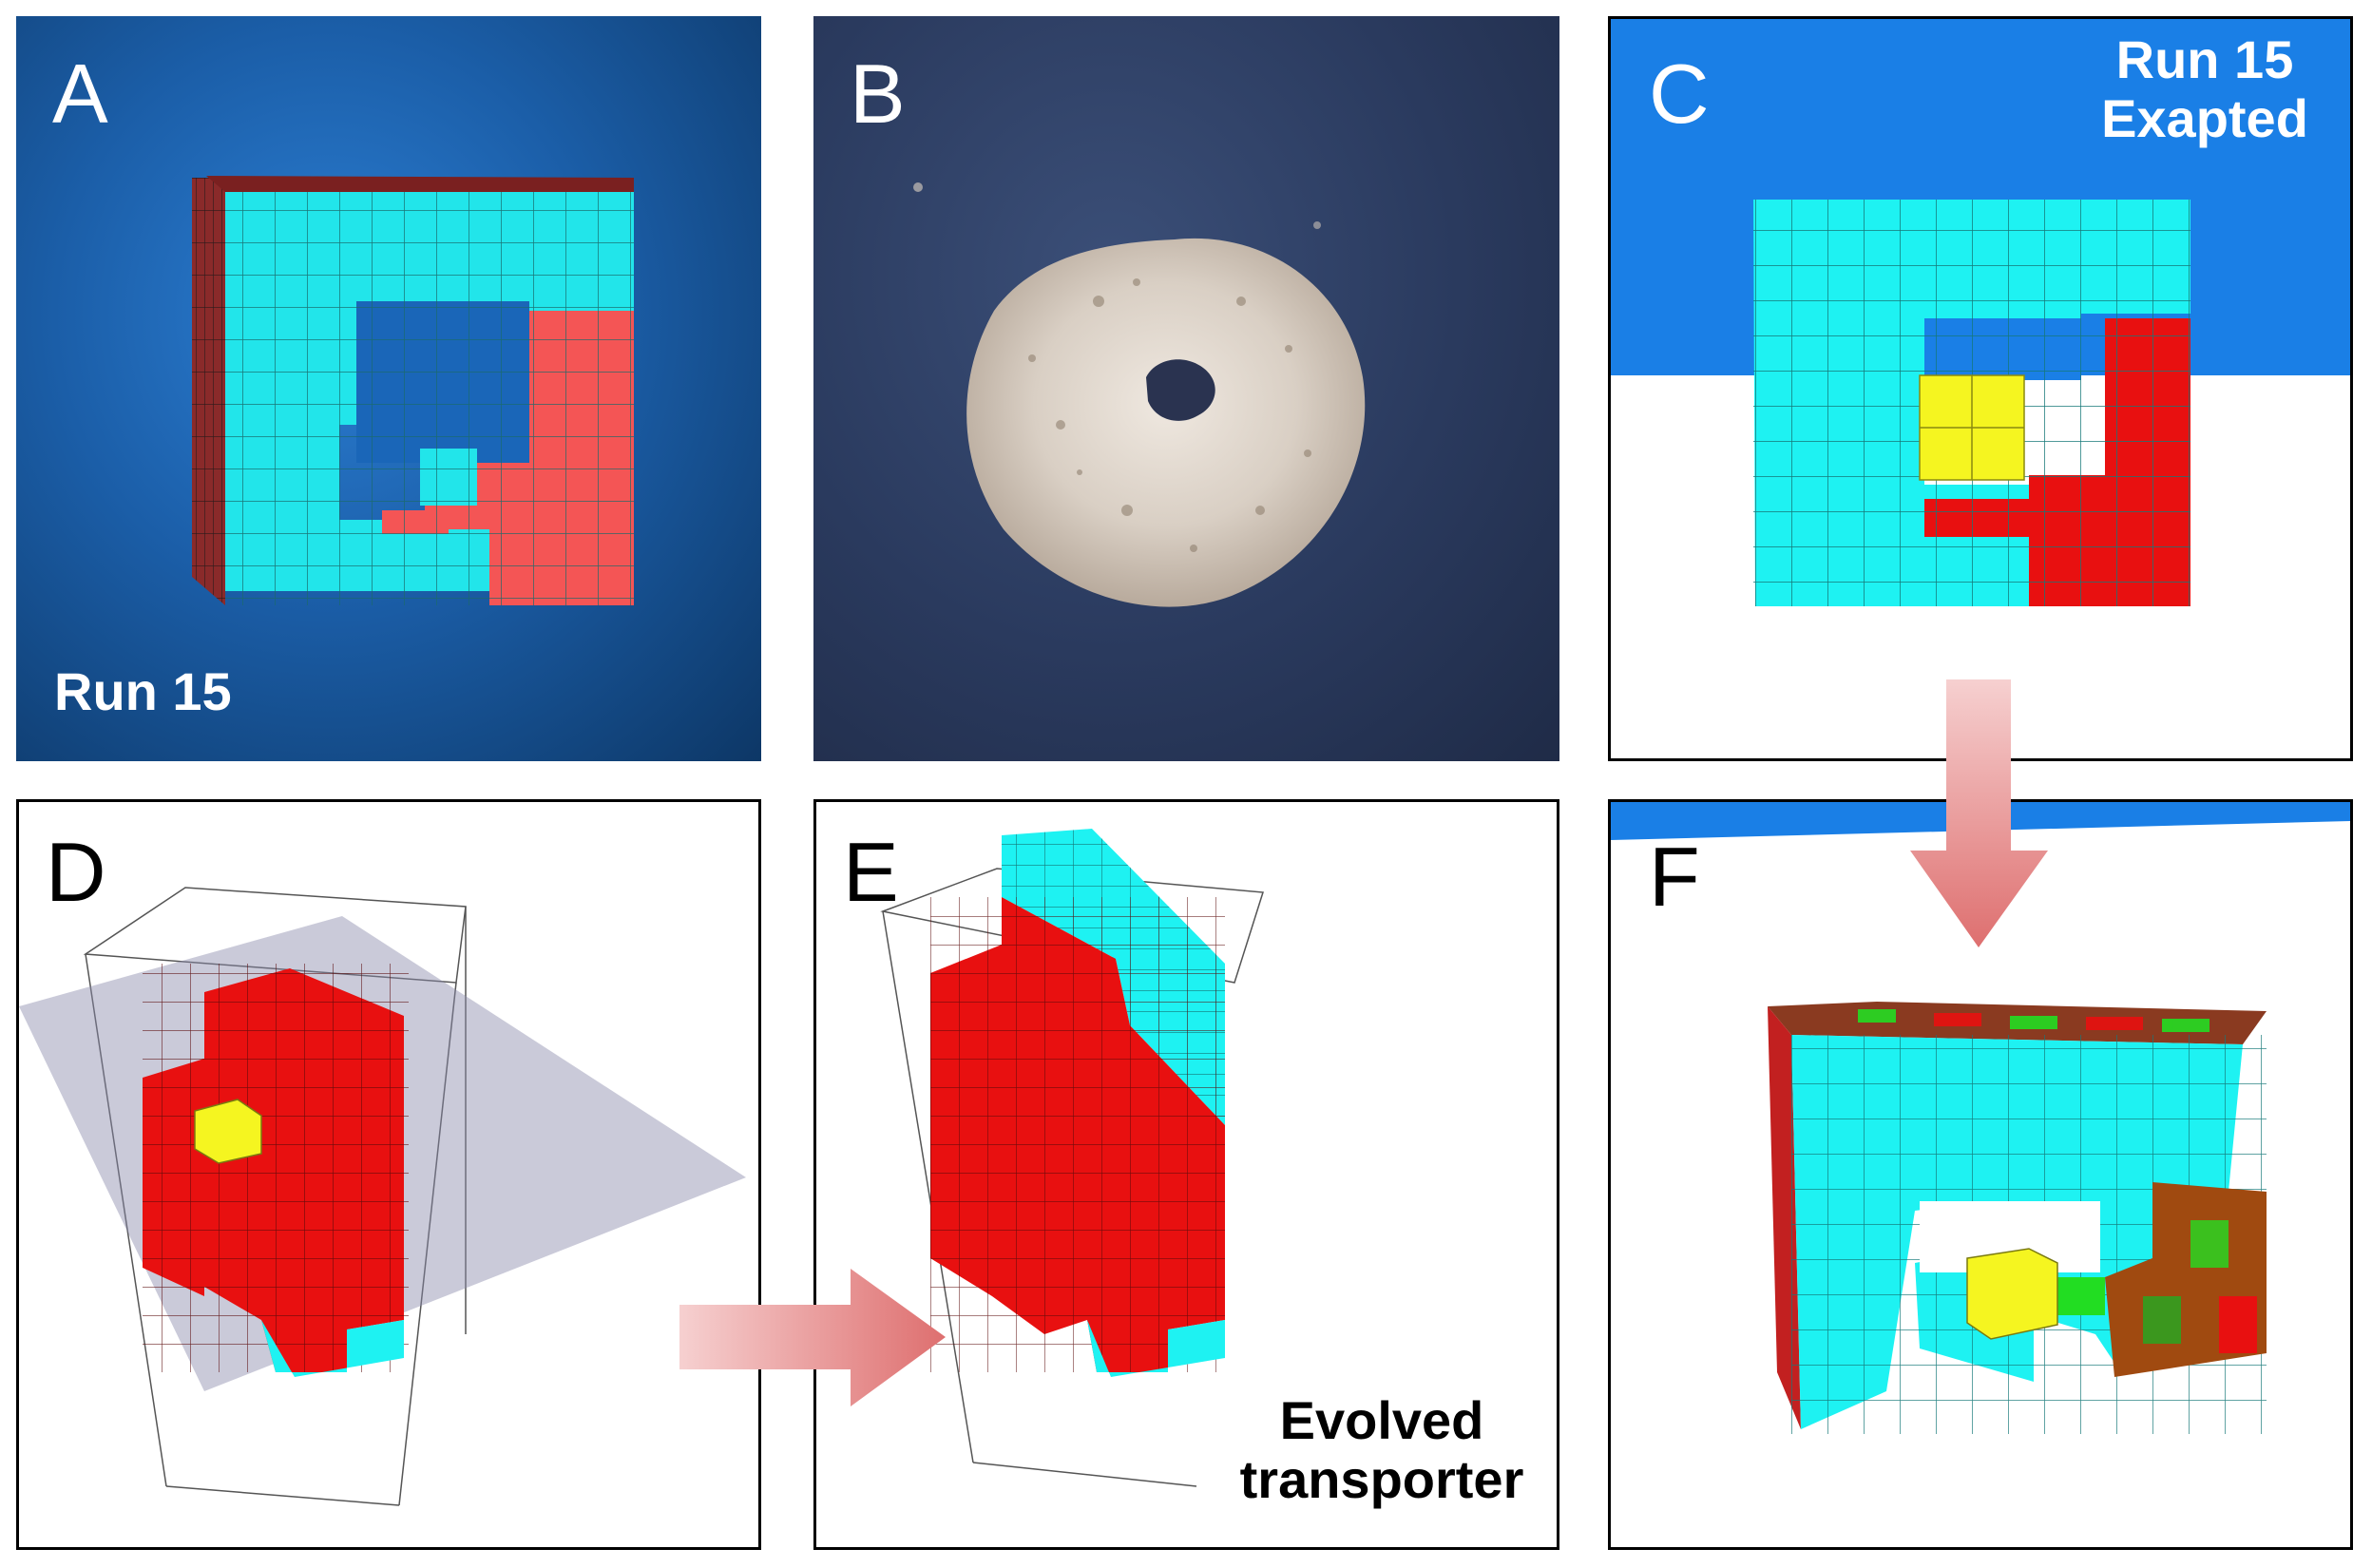 This screenshot has width=2372, height=1568. I want to click on panel-a: A Run 15, so click(388, 389).